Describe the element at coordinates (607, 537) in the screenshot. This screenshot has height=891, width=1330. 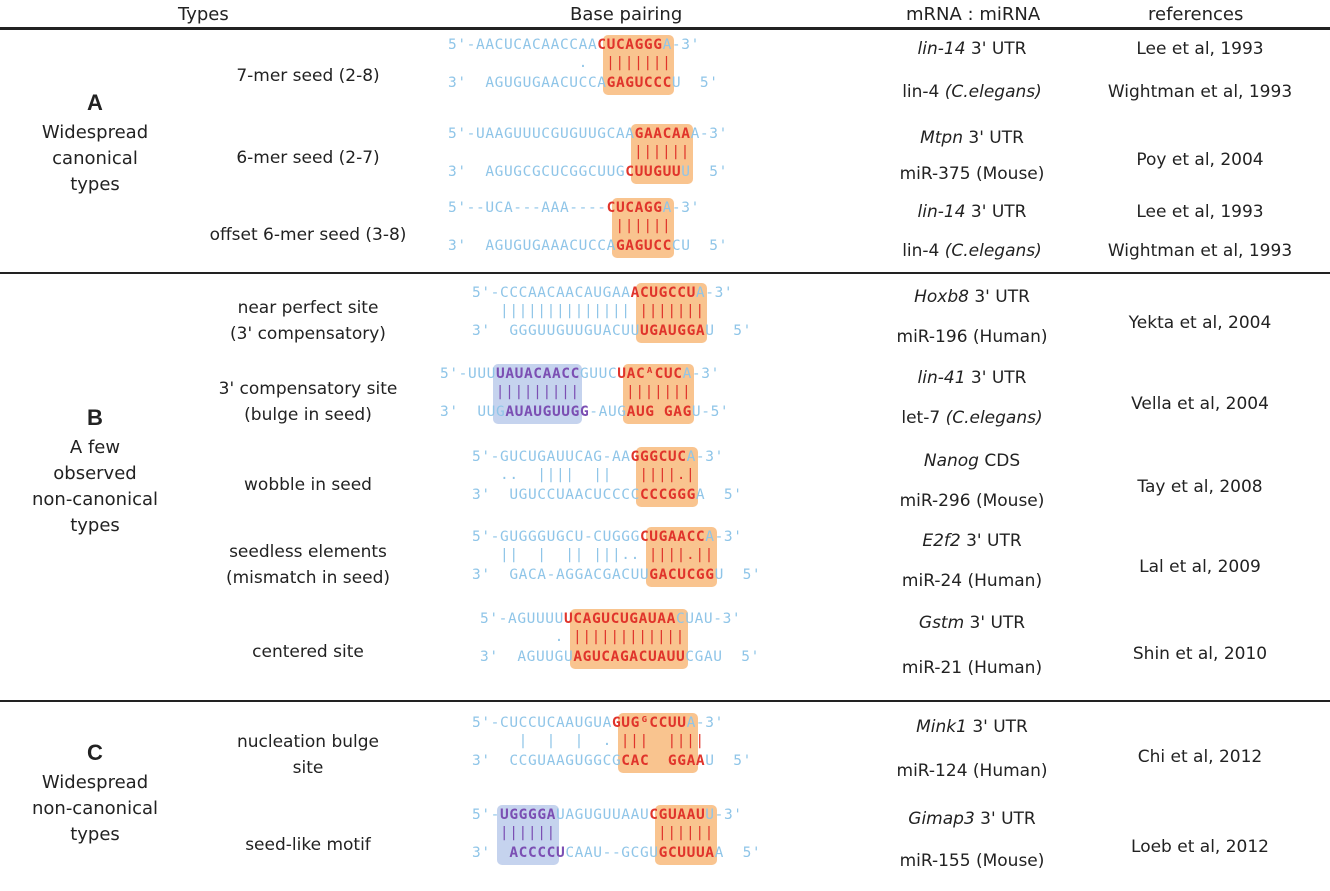
I see `mrna-sequence: 5'-GUGGGUGCU-CUGGGCUGAACCA-3'` at that location.